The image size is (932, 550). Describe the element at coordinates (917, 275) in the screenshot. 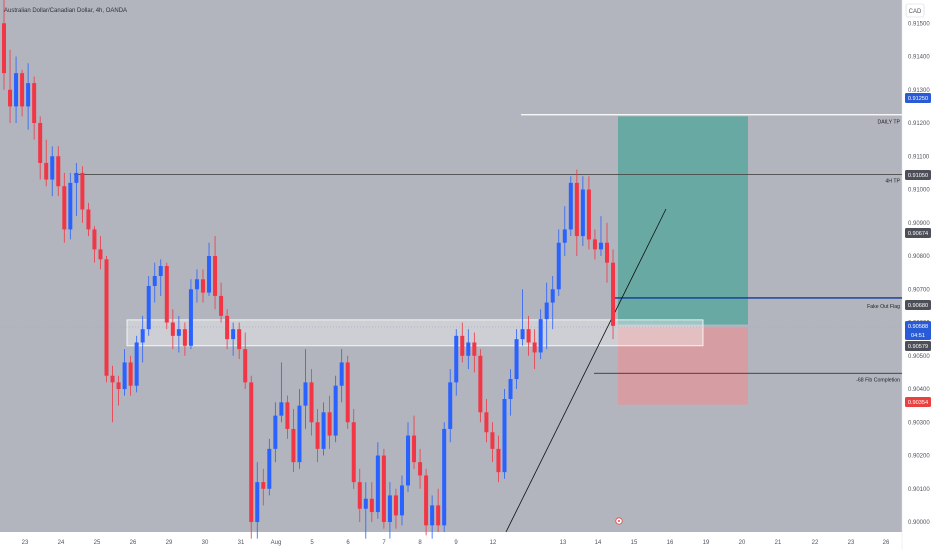

I see `price-axis` at that location.